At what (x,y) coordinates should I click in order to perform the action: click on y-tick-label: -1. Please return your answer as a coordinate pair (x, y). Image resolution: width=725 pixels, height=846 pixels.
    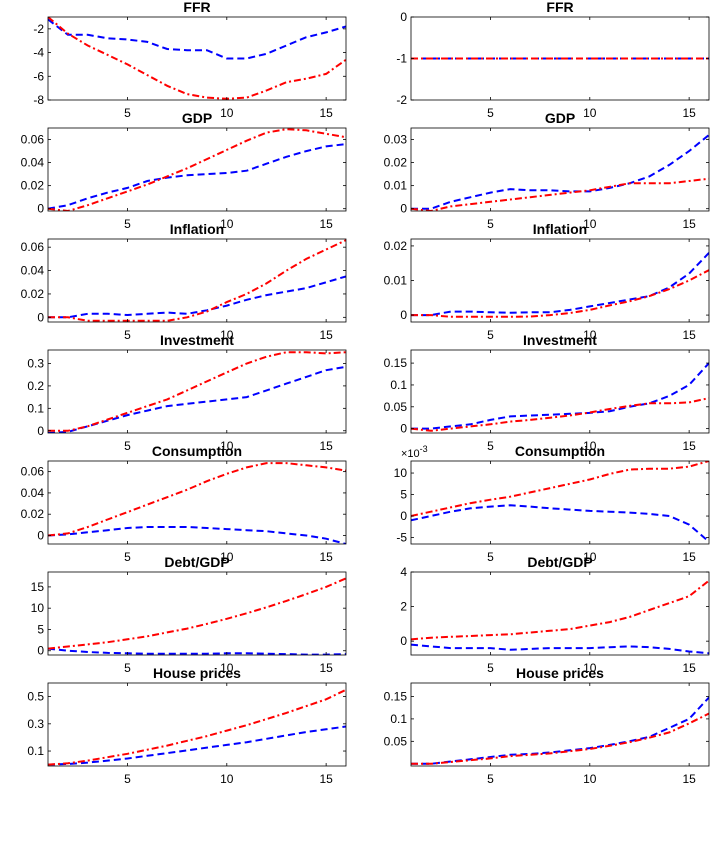
    Looking at the image, I should click on (401, 59).